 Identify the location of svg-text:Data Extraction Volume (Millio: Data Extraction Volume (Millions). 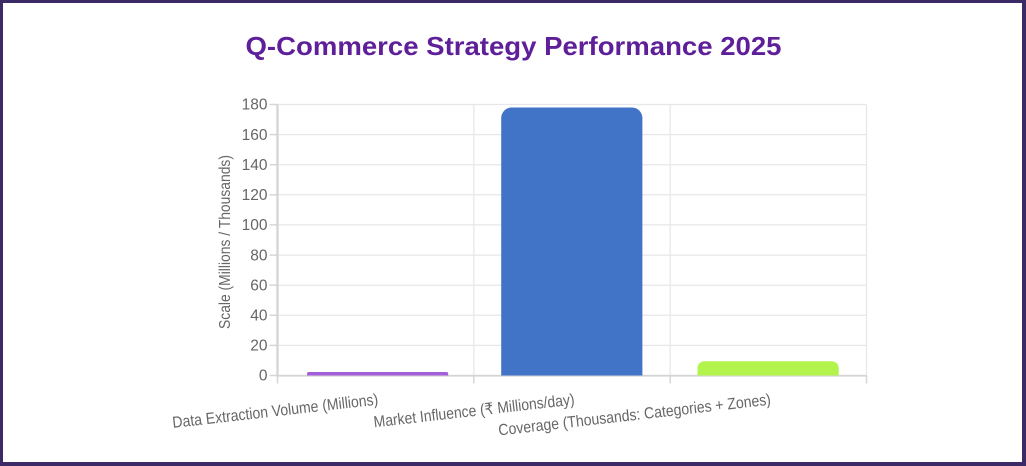
(276, 412).